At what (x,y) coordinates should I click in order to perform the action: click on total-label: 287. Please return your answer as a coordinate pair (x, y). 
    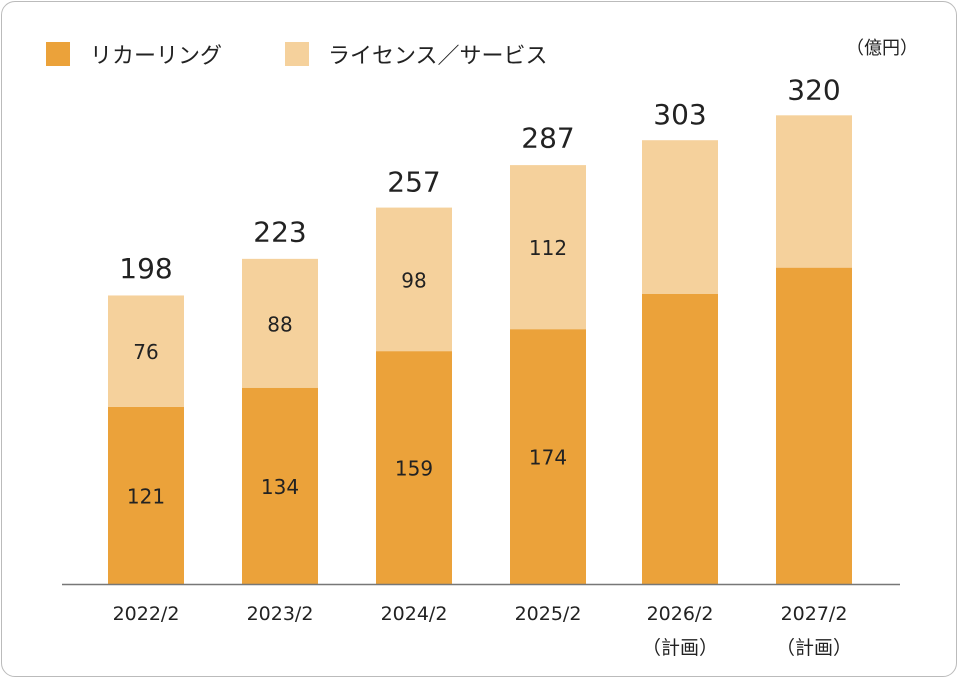
    Looking at the image, I should click on (547, 138).